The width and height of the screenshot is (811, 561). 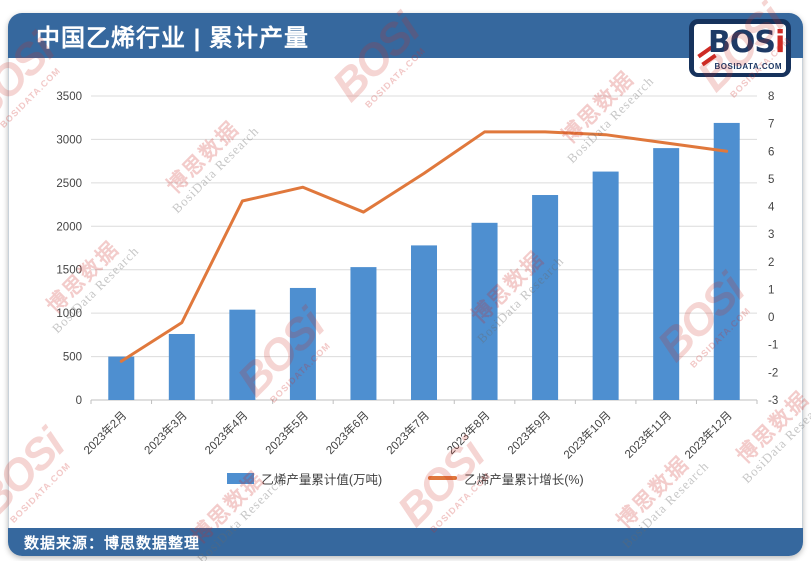 I want to click on header-bar: 中国乙烯行业 | 累计产量, so click(x=405, y=35).